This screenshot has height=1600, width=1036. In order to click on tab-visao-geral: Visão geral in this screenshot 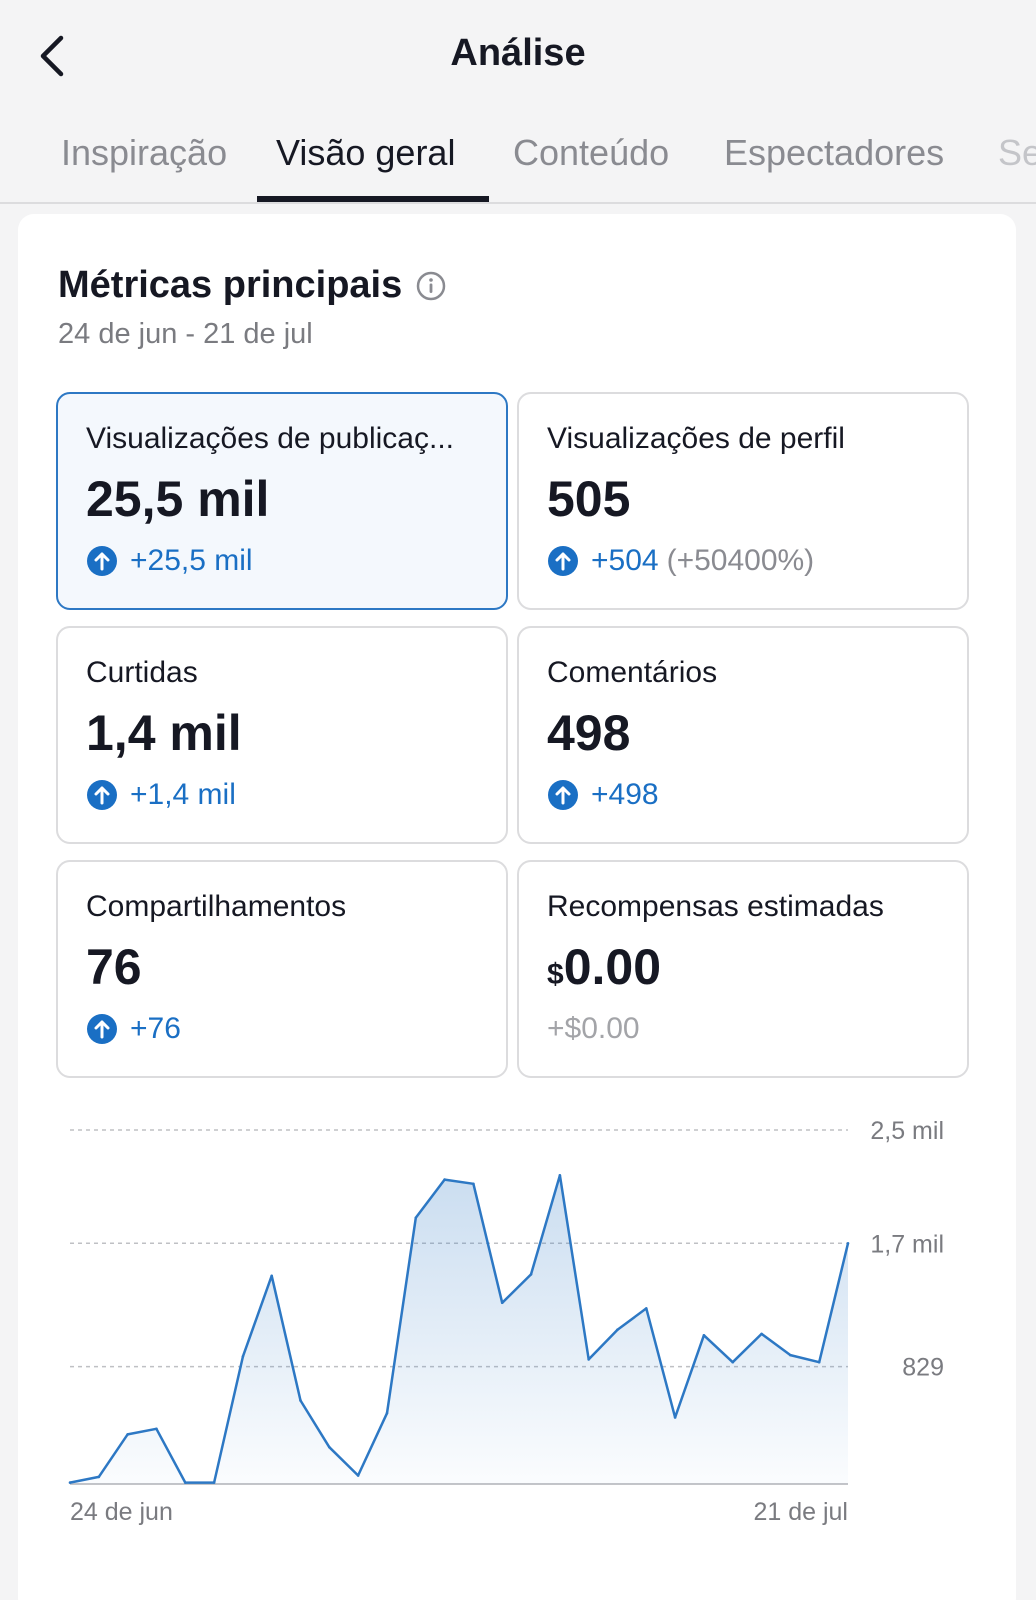, I will do `click(366, 152)`.